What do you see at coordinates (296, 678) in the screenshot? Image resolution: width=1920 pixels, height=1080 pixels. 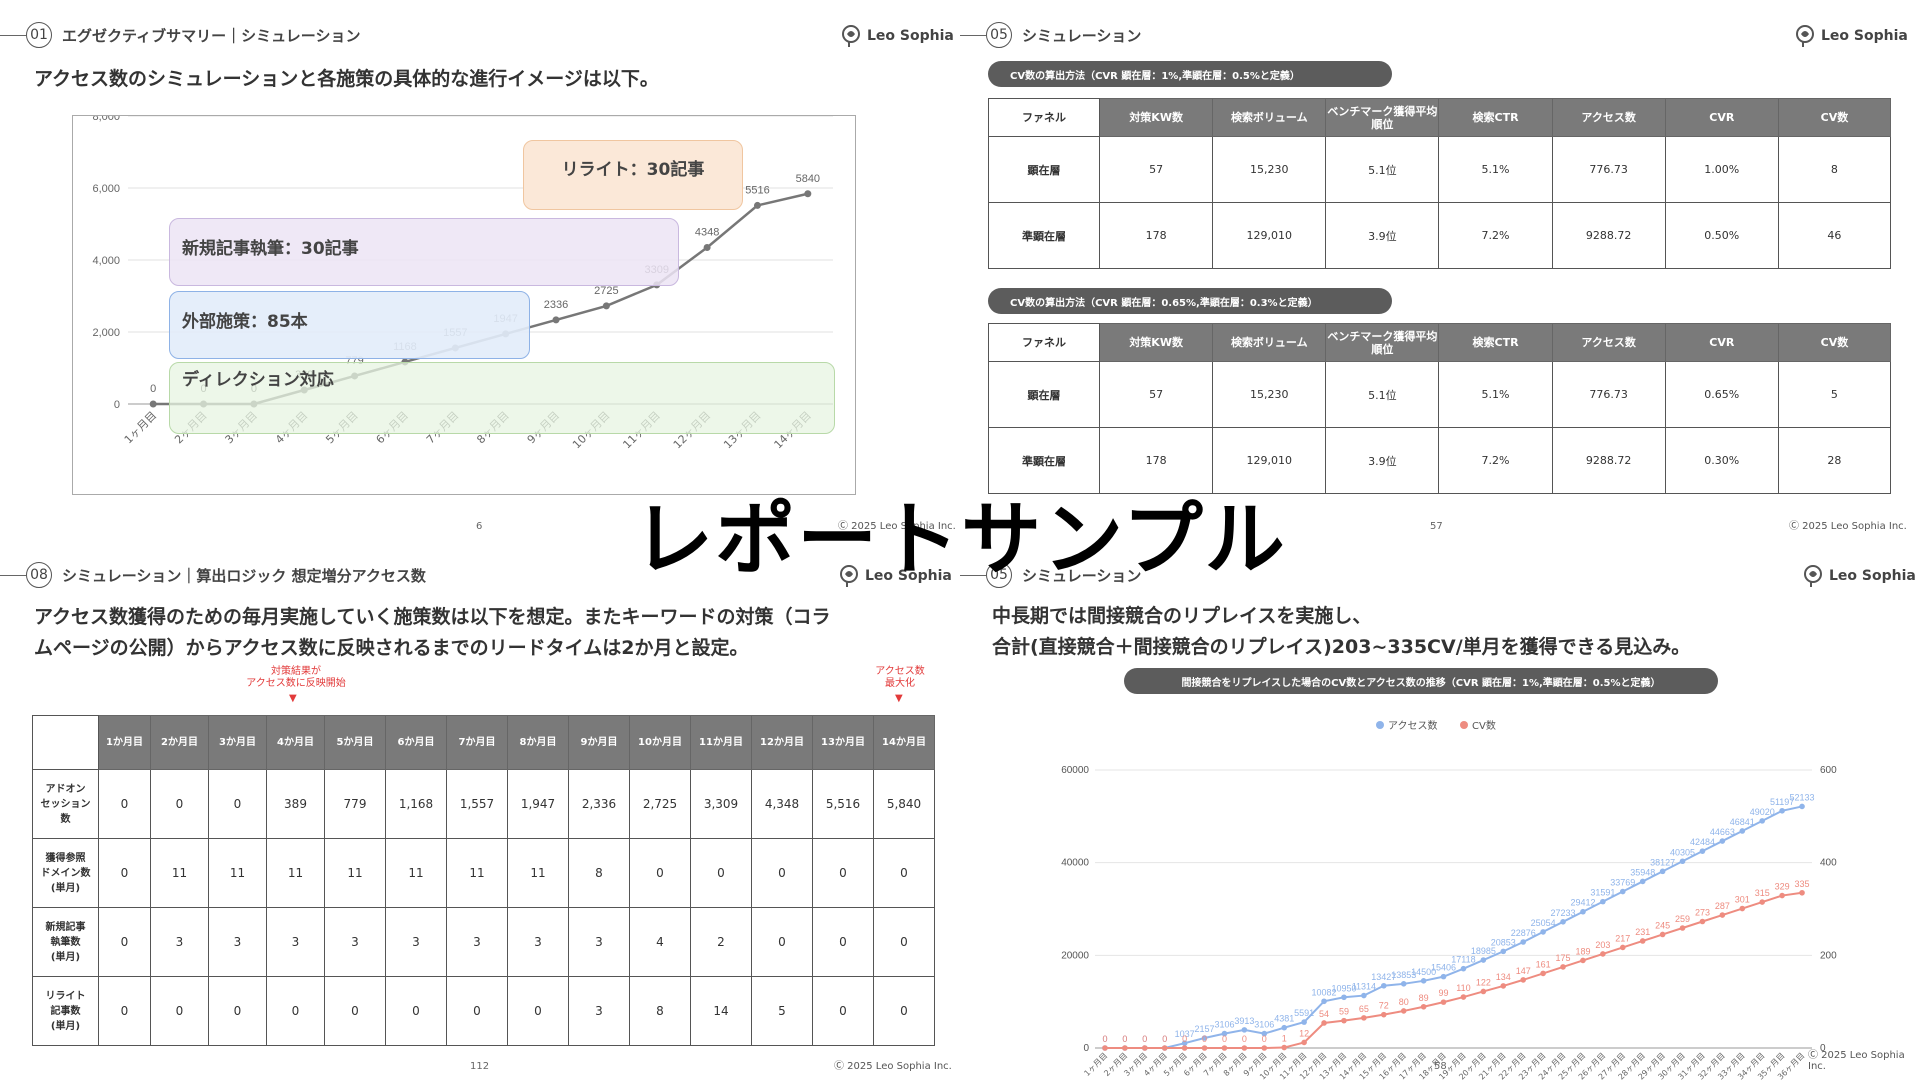 I see `note-reflection-start: 対策結果が アクセス数に反映開始` at bounding box center [296, 678].